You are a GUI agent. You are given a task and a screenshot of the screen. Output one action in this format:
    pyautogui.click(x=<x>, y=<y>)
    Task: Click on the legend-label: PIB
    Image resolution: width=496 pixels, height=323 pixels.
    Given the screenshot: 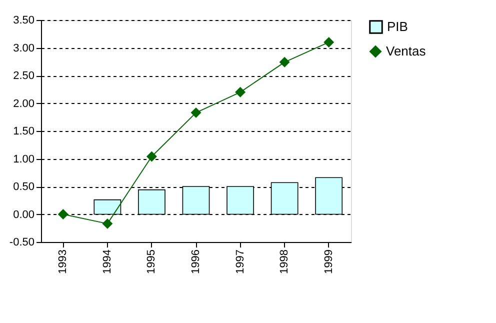 What is the action you would take?
    pyautogui.click(x=397, y=26)
    